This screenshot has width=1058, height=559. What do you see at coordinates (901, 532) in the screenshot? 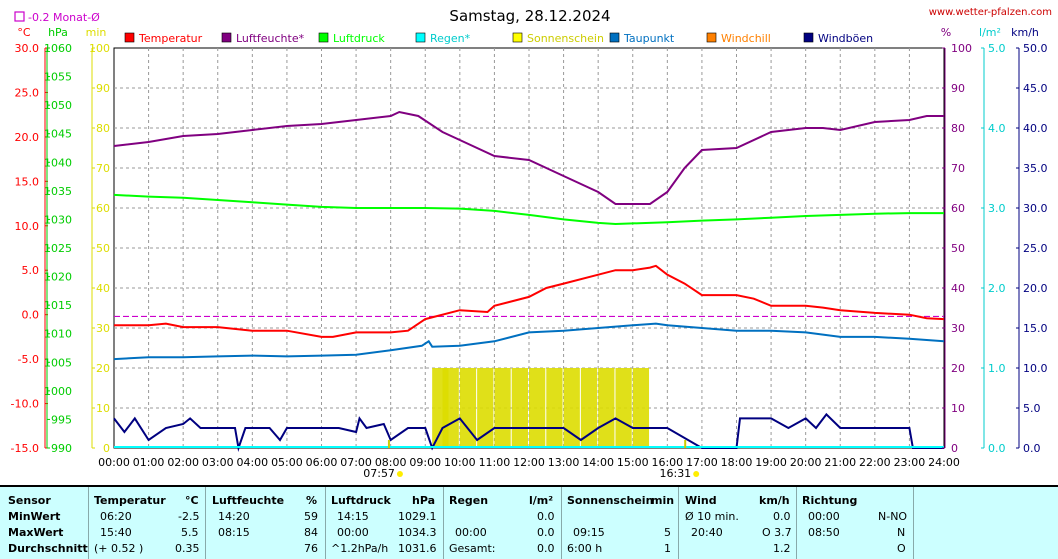
I see `direction-max-val: N` at bounding box center [901, 532].